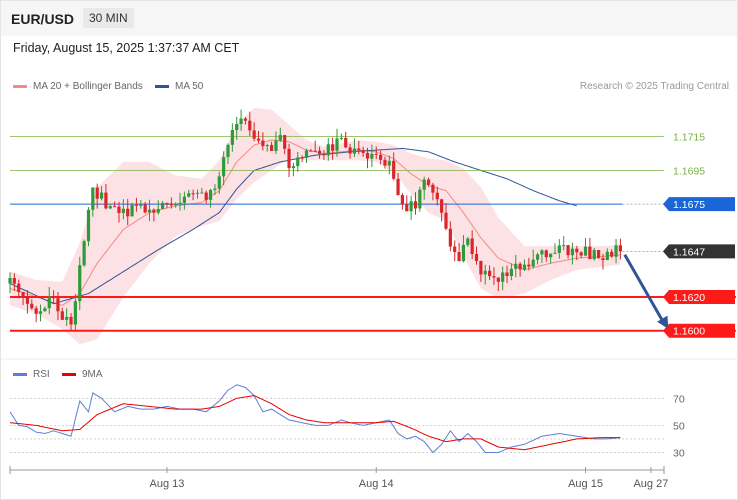 This screenshot has width=738, height=500. Describe the element at coordinates (689, 205) in the screenshot. I see `price-tag-label-2: 1.1675` at that location.